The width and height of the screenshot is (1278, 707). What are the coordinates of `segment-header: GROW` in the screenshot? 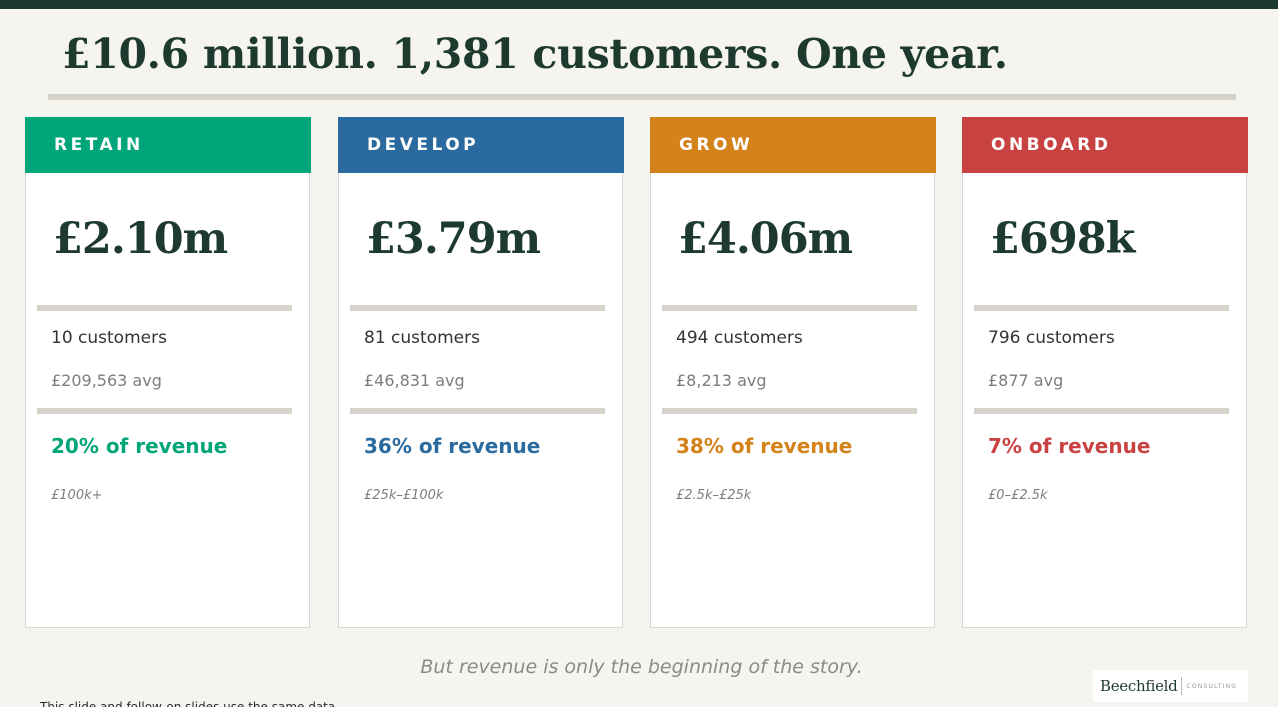 It's located at (793, 145).